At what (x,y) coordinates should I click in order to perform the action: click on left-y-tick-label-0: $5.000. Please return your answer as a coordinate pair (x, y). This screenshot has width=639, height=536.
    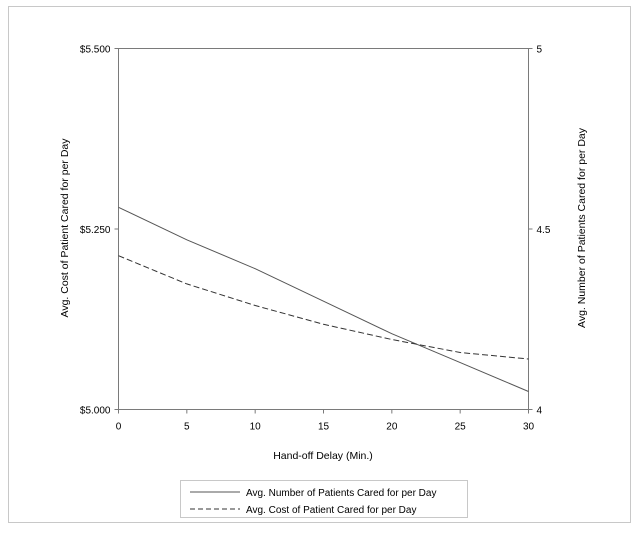
    Looking at the image, I should click on (95, 411).